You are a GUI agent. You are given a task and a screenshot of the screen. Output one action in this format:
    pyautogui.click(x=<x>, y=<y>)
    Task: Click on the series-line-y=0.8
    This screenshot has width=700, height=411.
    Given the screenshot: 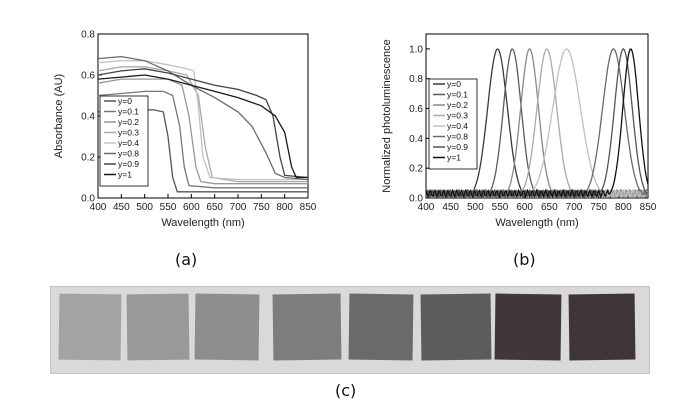 What is the action you would take?
    pyautogui.click(x=203, y=118)
    